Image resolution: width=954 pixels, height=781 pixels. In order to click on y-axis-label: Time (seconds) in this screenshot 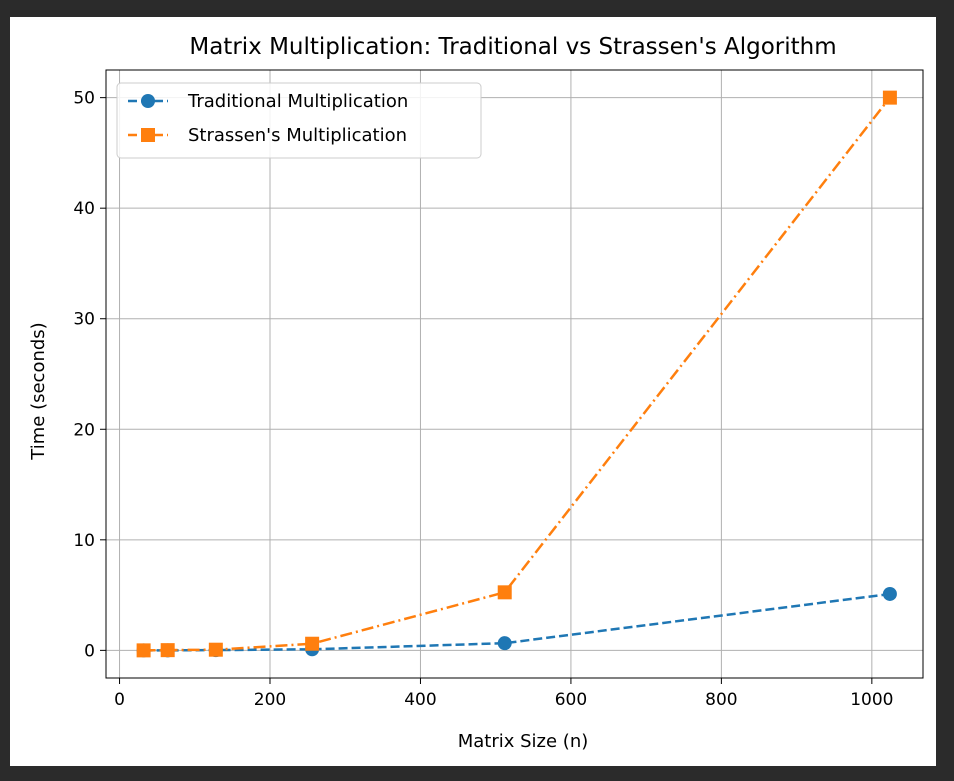, I will do `click(38, 391)`.